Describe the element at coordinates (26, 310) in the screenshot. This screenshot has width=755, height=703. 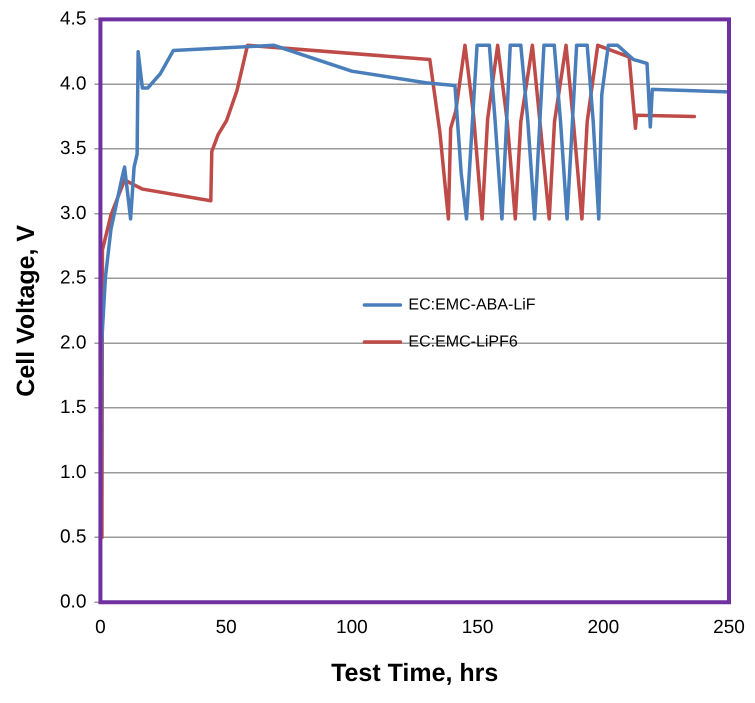
I see `y-axis-title: Cell Voltage, V` at that location.